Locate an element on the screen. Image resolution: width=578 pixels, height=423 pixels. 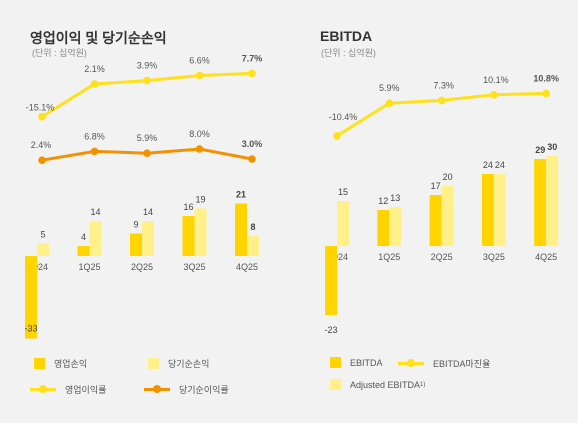
bar-value-label: -33 is located at coordinates (30, 329).